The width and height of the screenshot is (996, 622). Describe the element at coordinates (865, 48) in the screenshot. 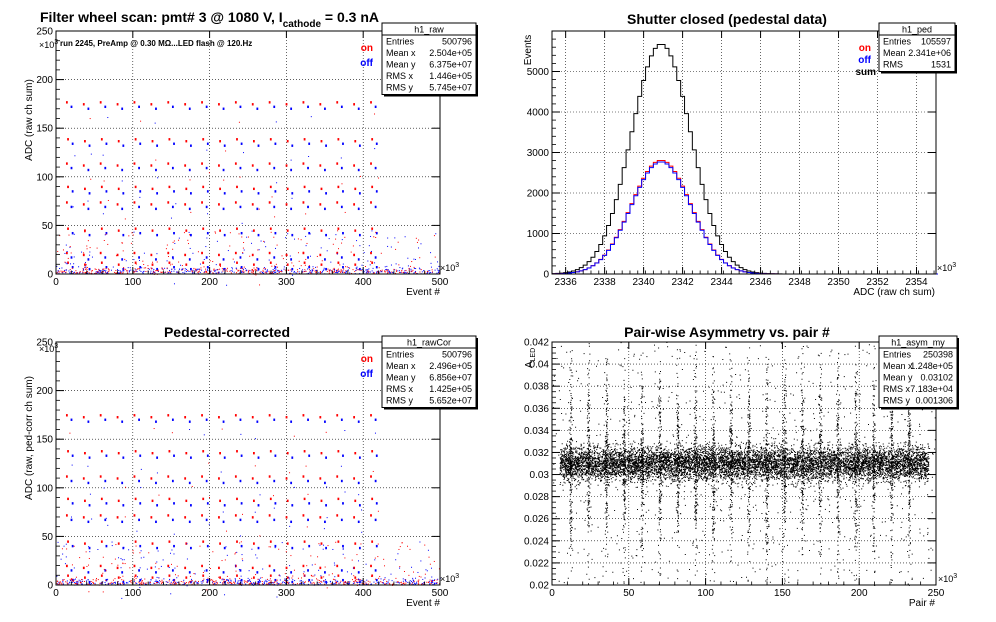

I see `ped-legend-on: on` at that location.